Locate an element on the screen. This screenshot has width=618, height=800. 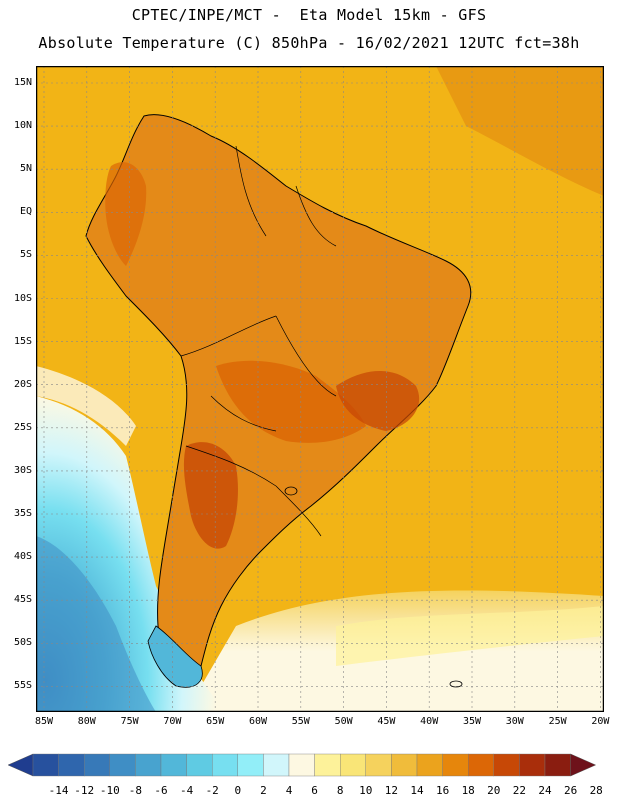
lat-label-5s: 5S is located at coordinates (25, 255).